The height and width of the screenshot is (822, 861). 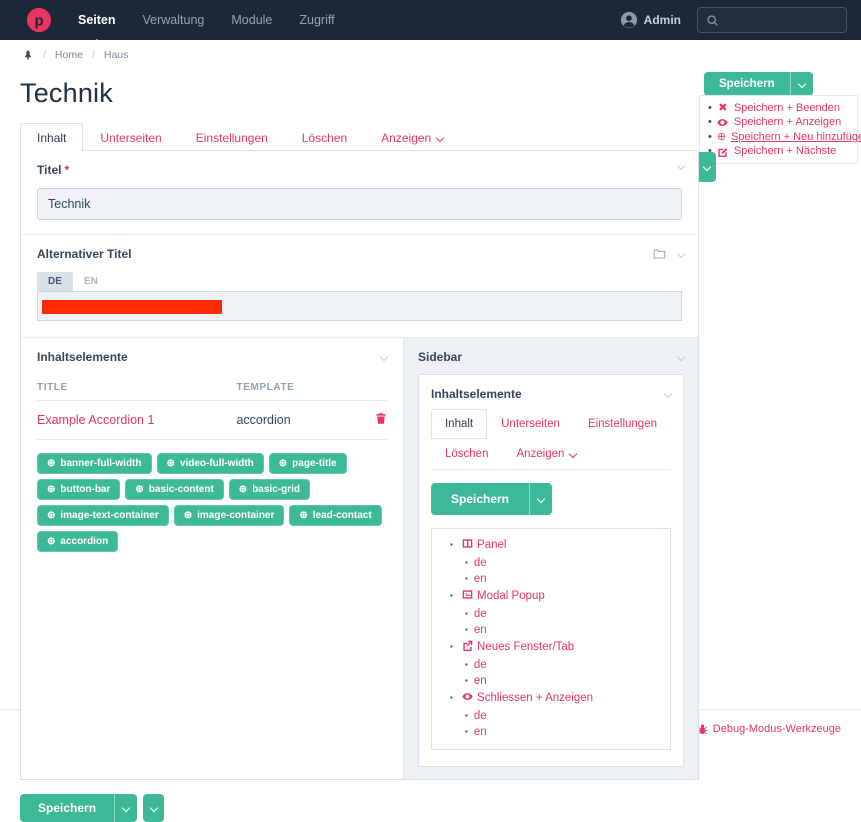 What do you see at coordinates (476, 394) in the screenshot?
I see `sidebar-inhaltselemente-title: Inhaltselemente` at bounding box center [476, 394].